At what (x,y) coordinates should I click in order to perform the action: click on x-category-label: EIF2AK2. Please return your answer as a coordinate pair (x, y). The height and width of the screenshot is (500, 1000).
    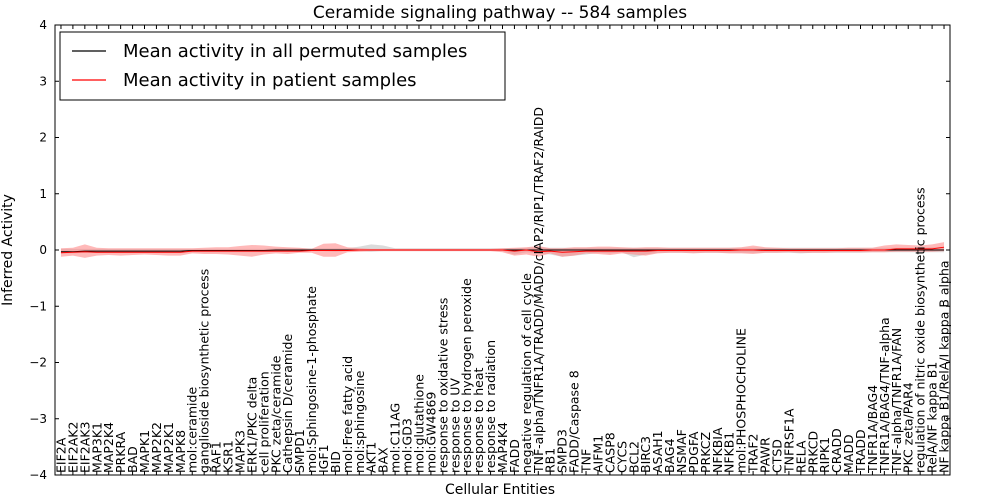
    Looking at the image, I should click on (72, 447).